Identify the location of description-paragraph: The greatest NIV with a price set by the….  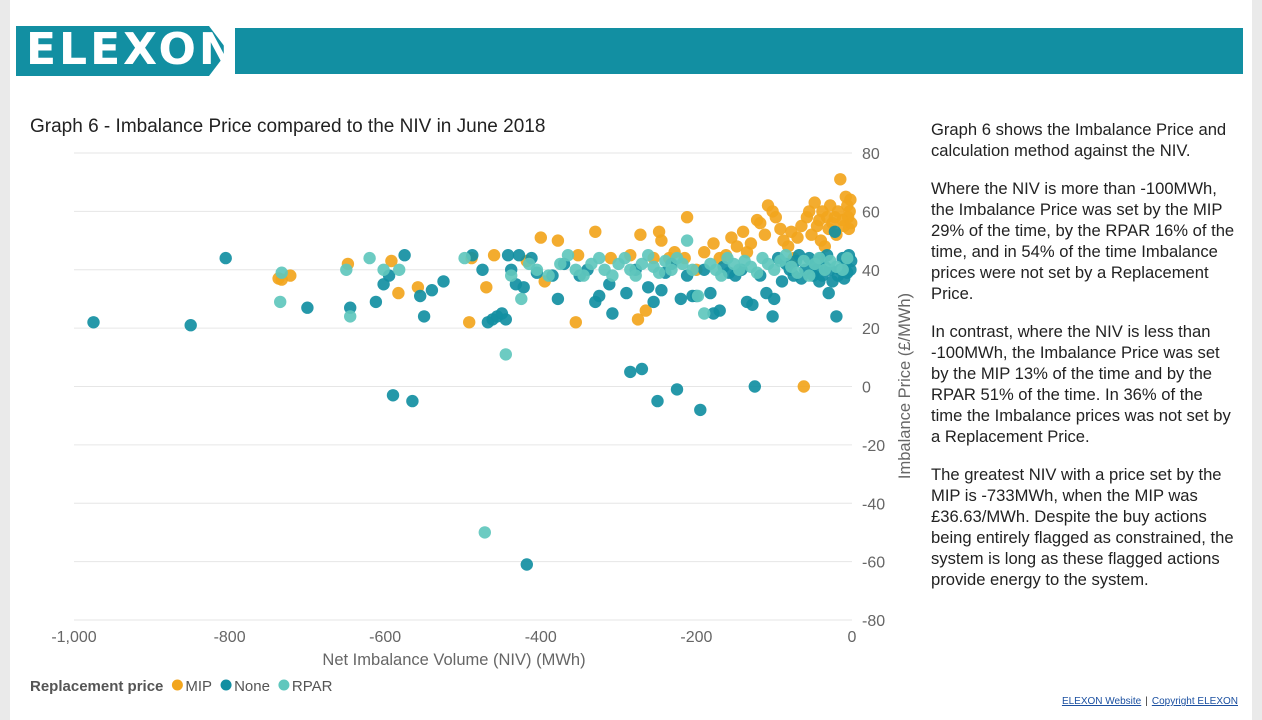
(1082, 527).